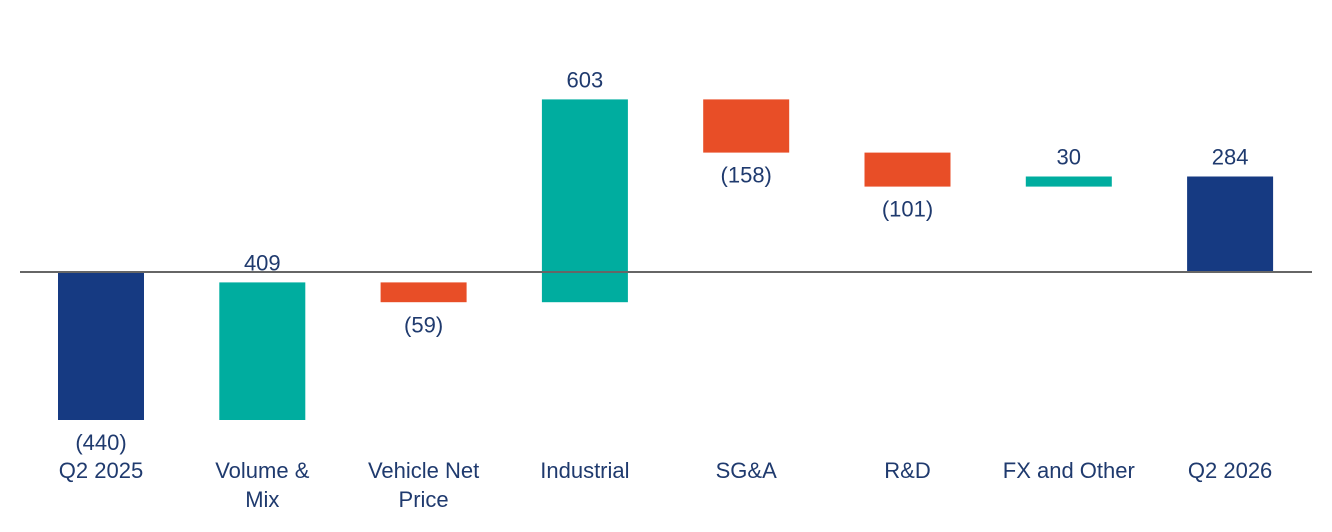  I want to click on category-label-2: Vehicle Net, so click(423, 470).